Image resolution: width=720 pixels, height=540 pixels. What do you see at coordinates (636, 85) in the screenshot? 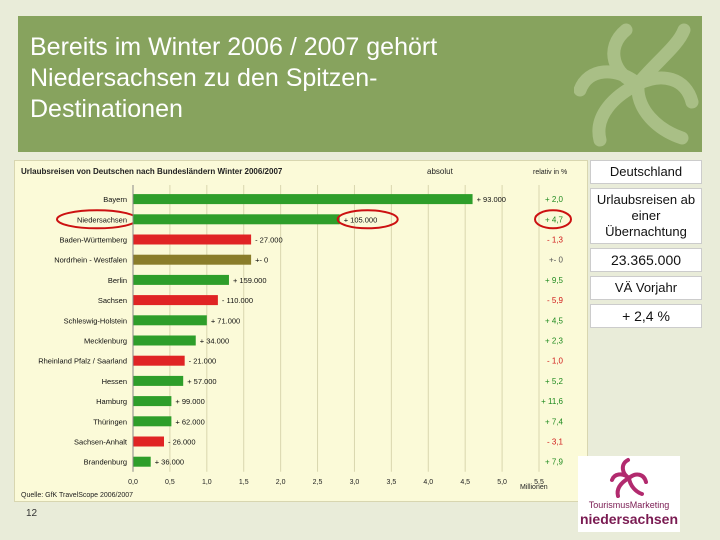
I see `swirl-logo-icon` at bounding box center [636, 85].